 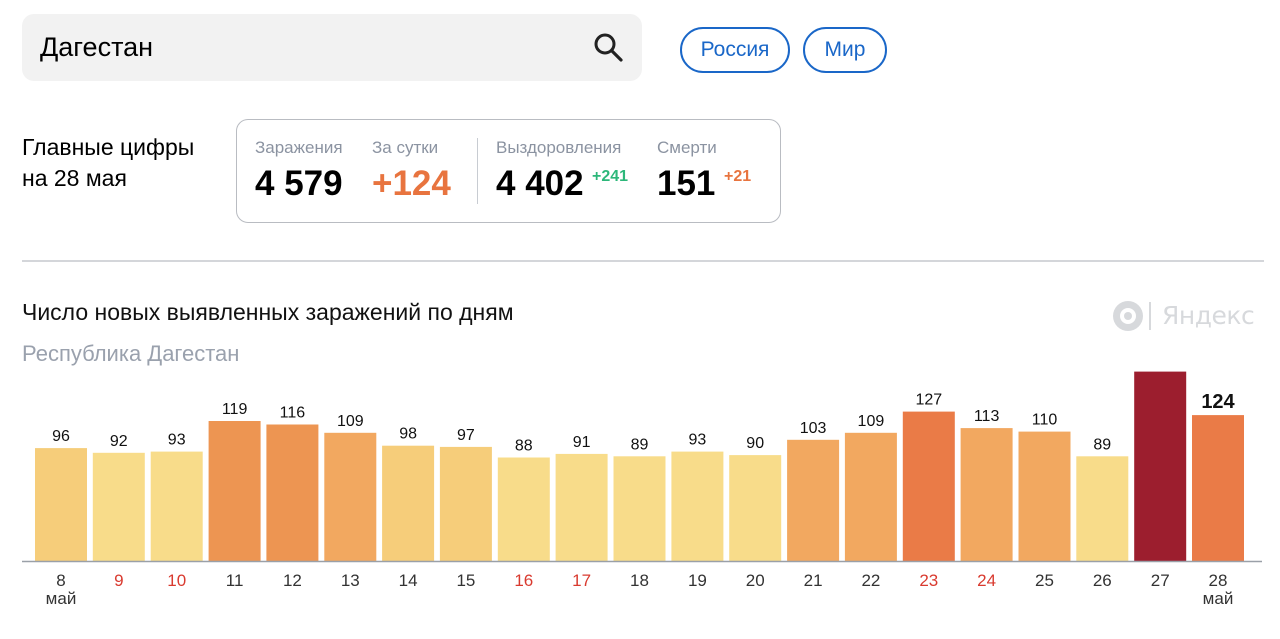 What do you see at coordinates (411, 183) in the screenshot?
I see `daily-value: +124` at bounding box center [411, 183].